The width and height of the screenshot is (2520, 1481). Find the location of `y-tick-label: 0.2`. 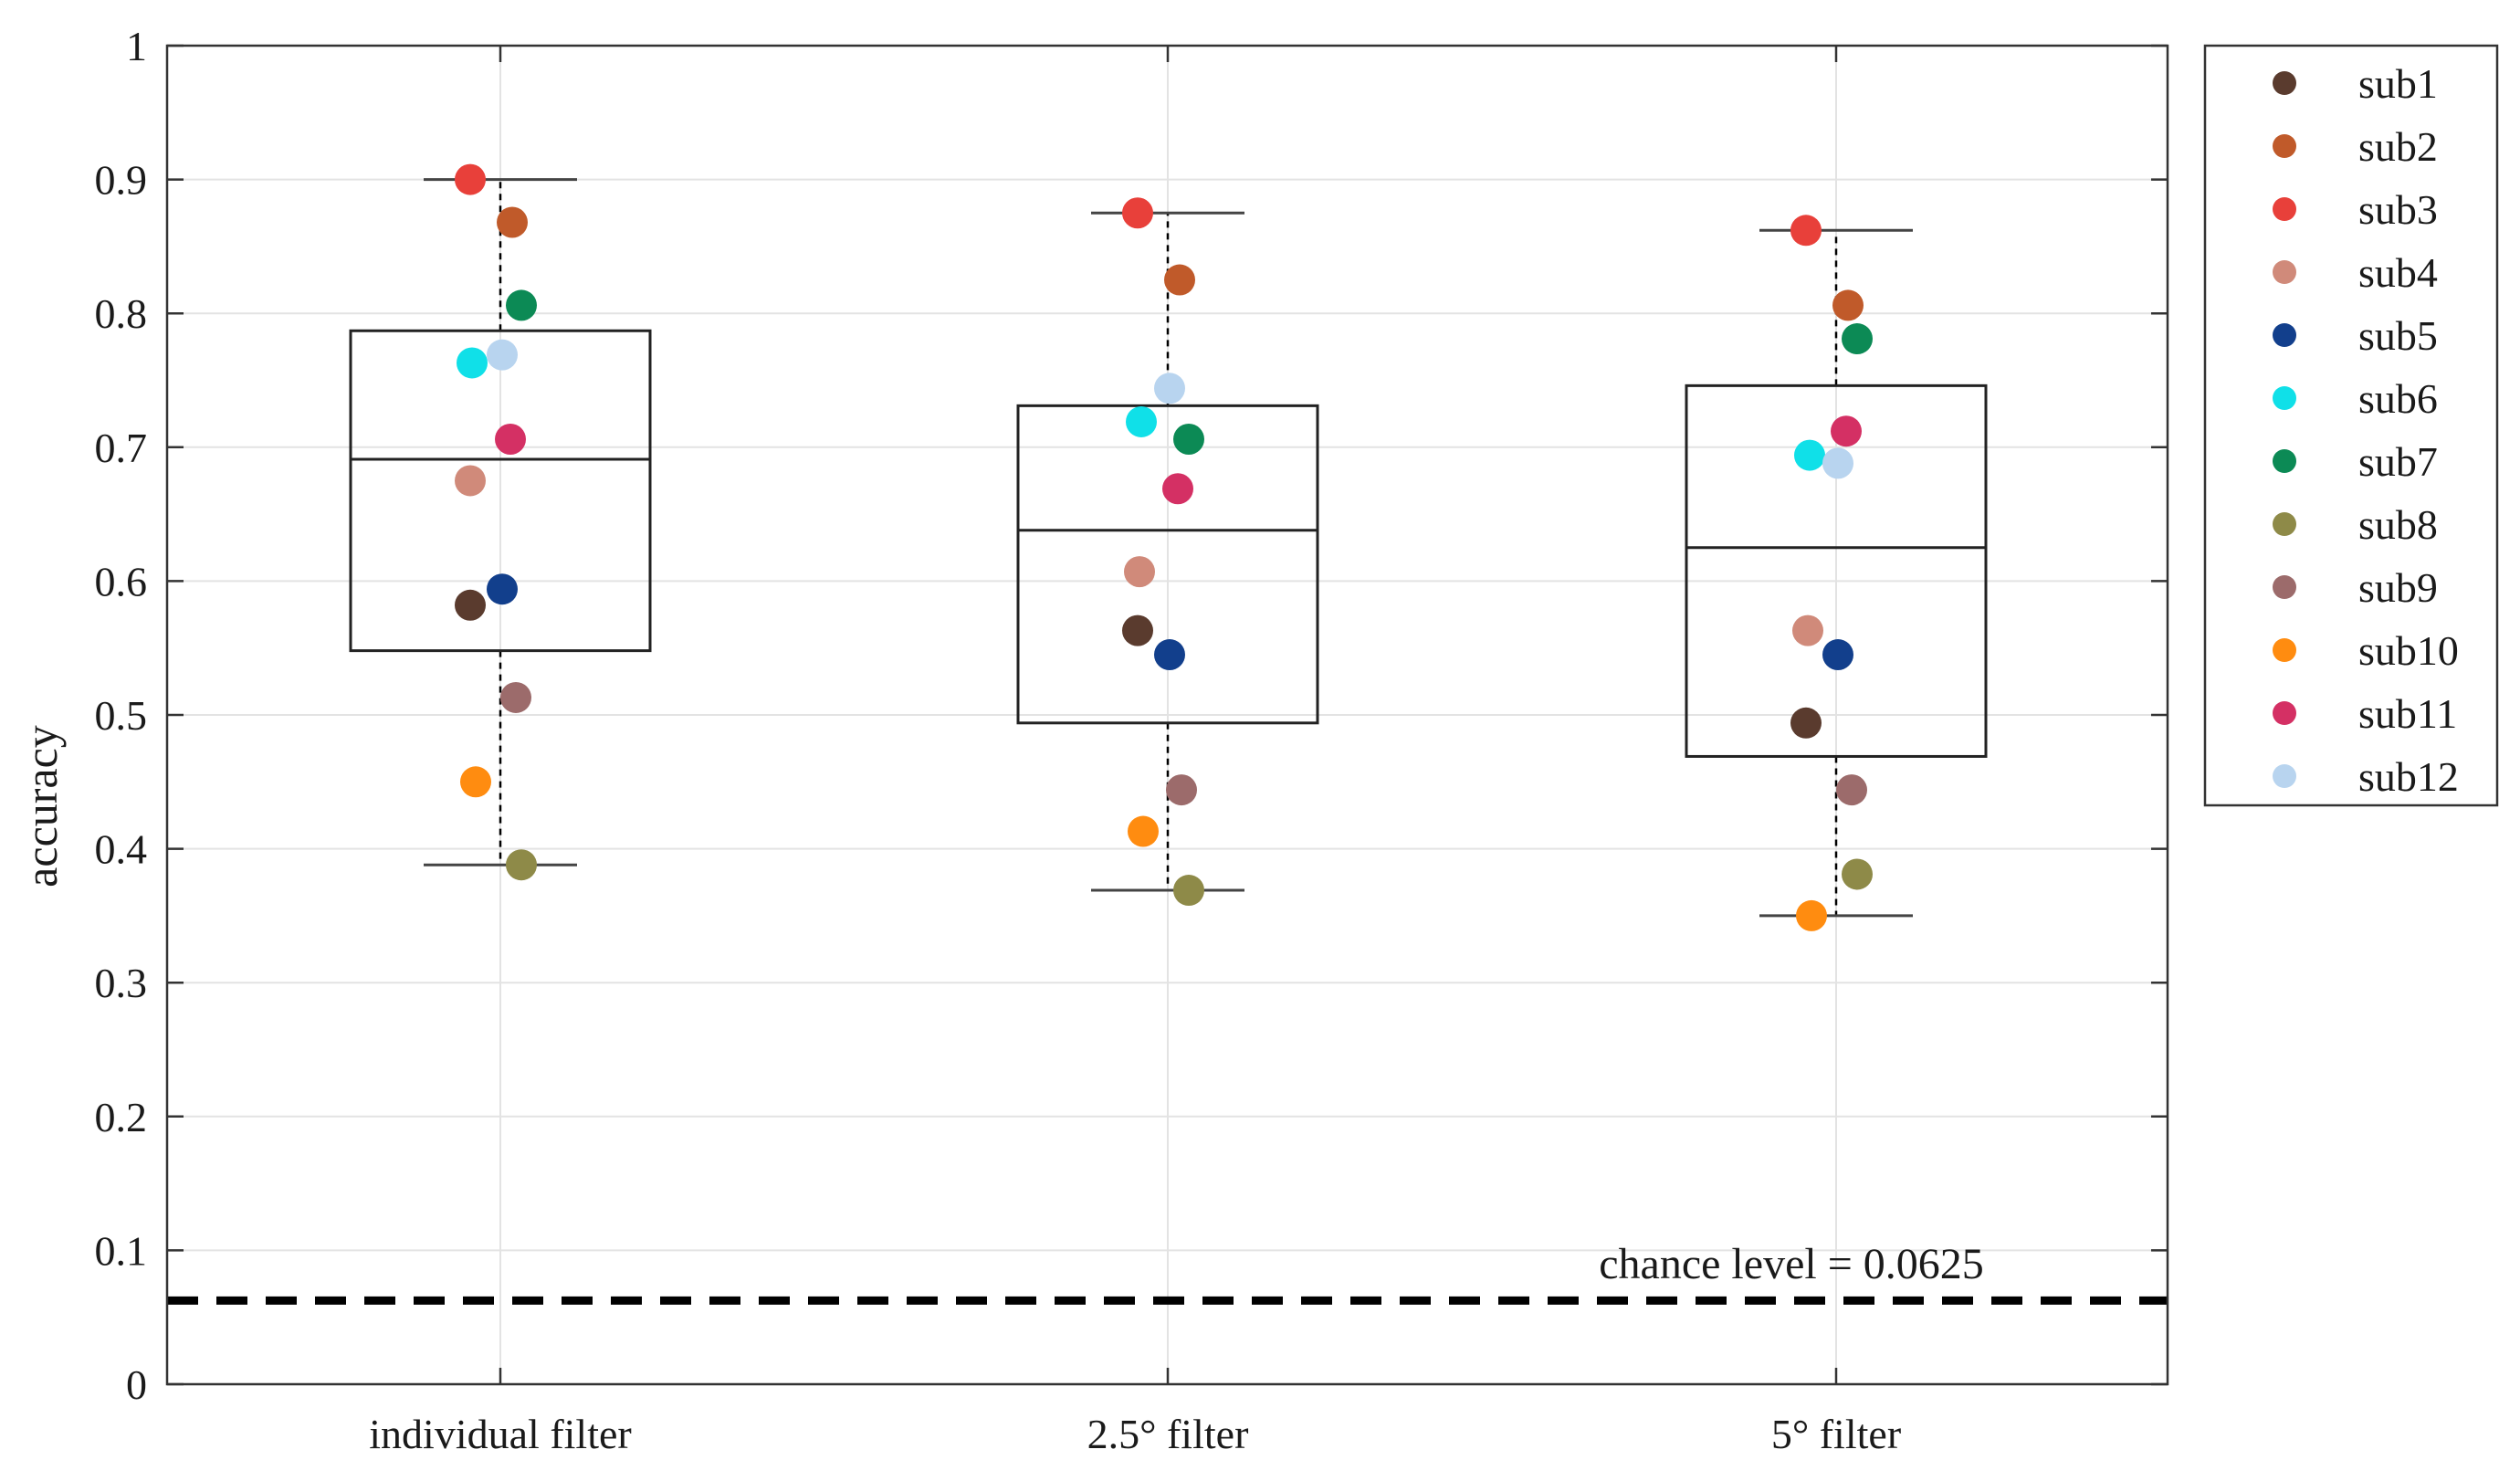

y-tick-label: 0.2 is located at coordinates (121, 1117).